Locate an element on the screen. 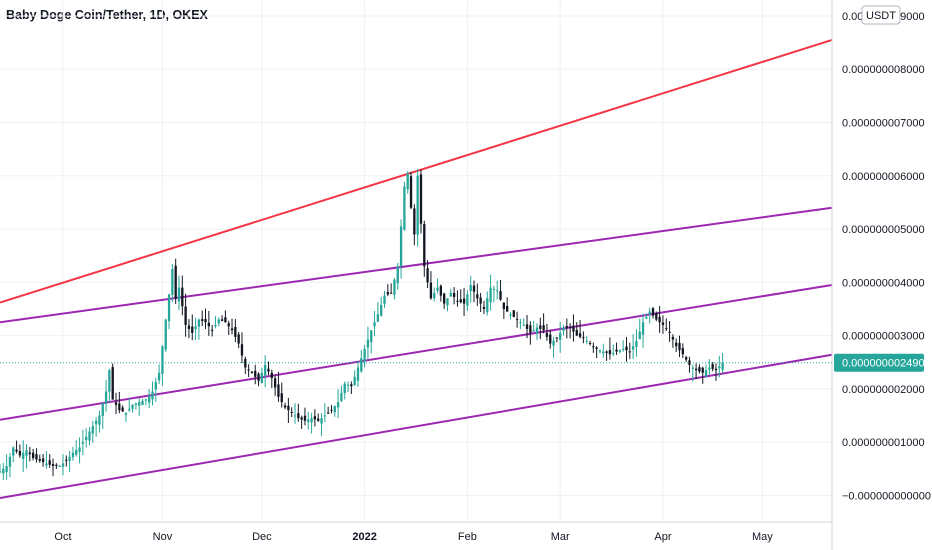  y-tick-label: 0.000000002000 is located at coordinates (883, 390).